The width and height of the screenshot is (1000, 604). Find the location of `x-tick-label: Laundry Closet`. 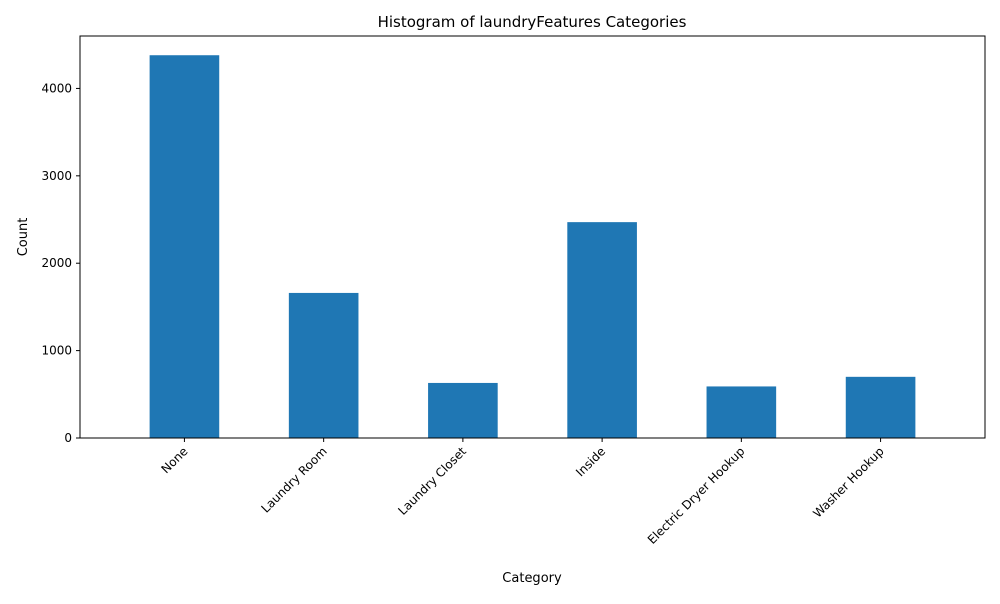

x-tick-label: Laundry Closet is located at coordinates (432, 481).